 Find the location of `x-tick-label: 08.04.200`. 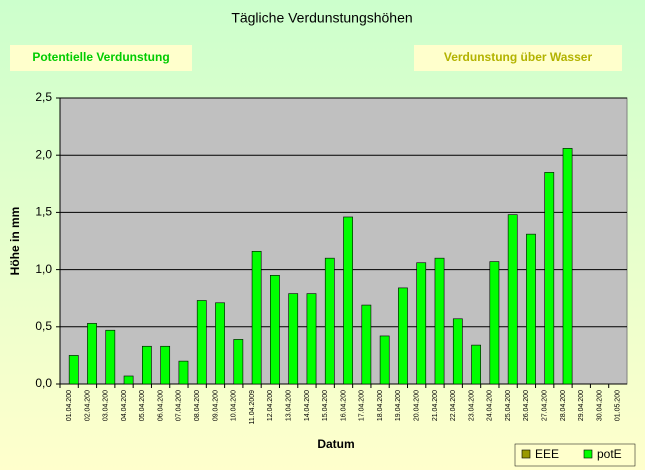

x-tick-label: 08.04.200 is located at coordinates (197, 405).